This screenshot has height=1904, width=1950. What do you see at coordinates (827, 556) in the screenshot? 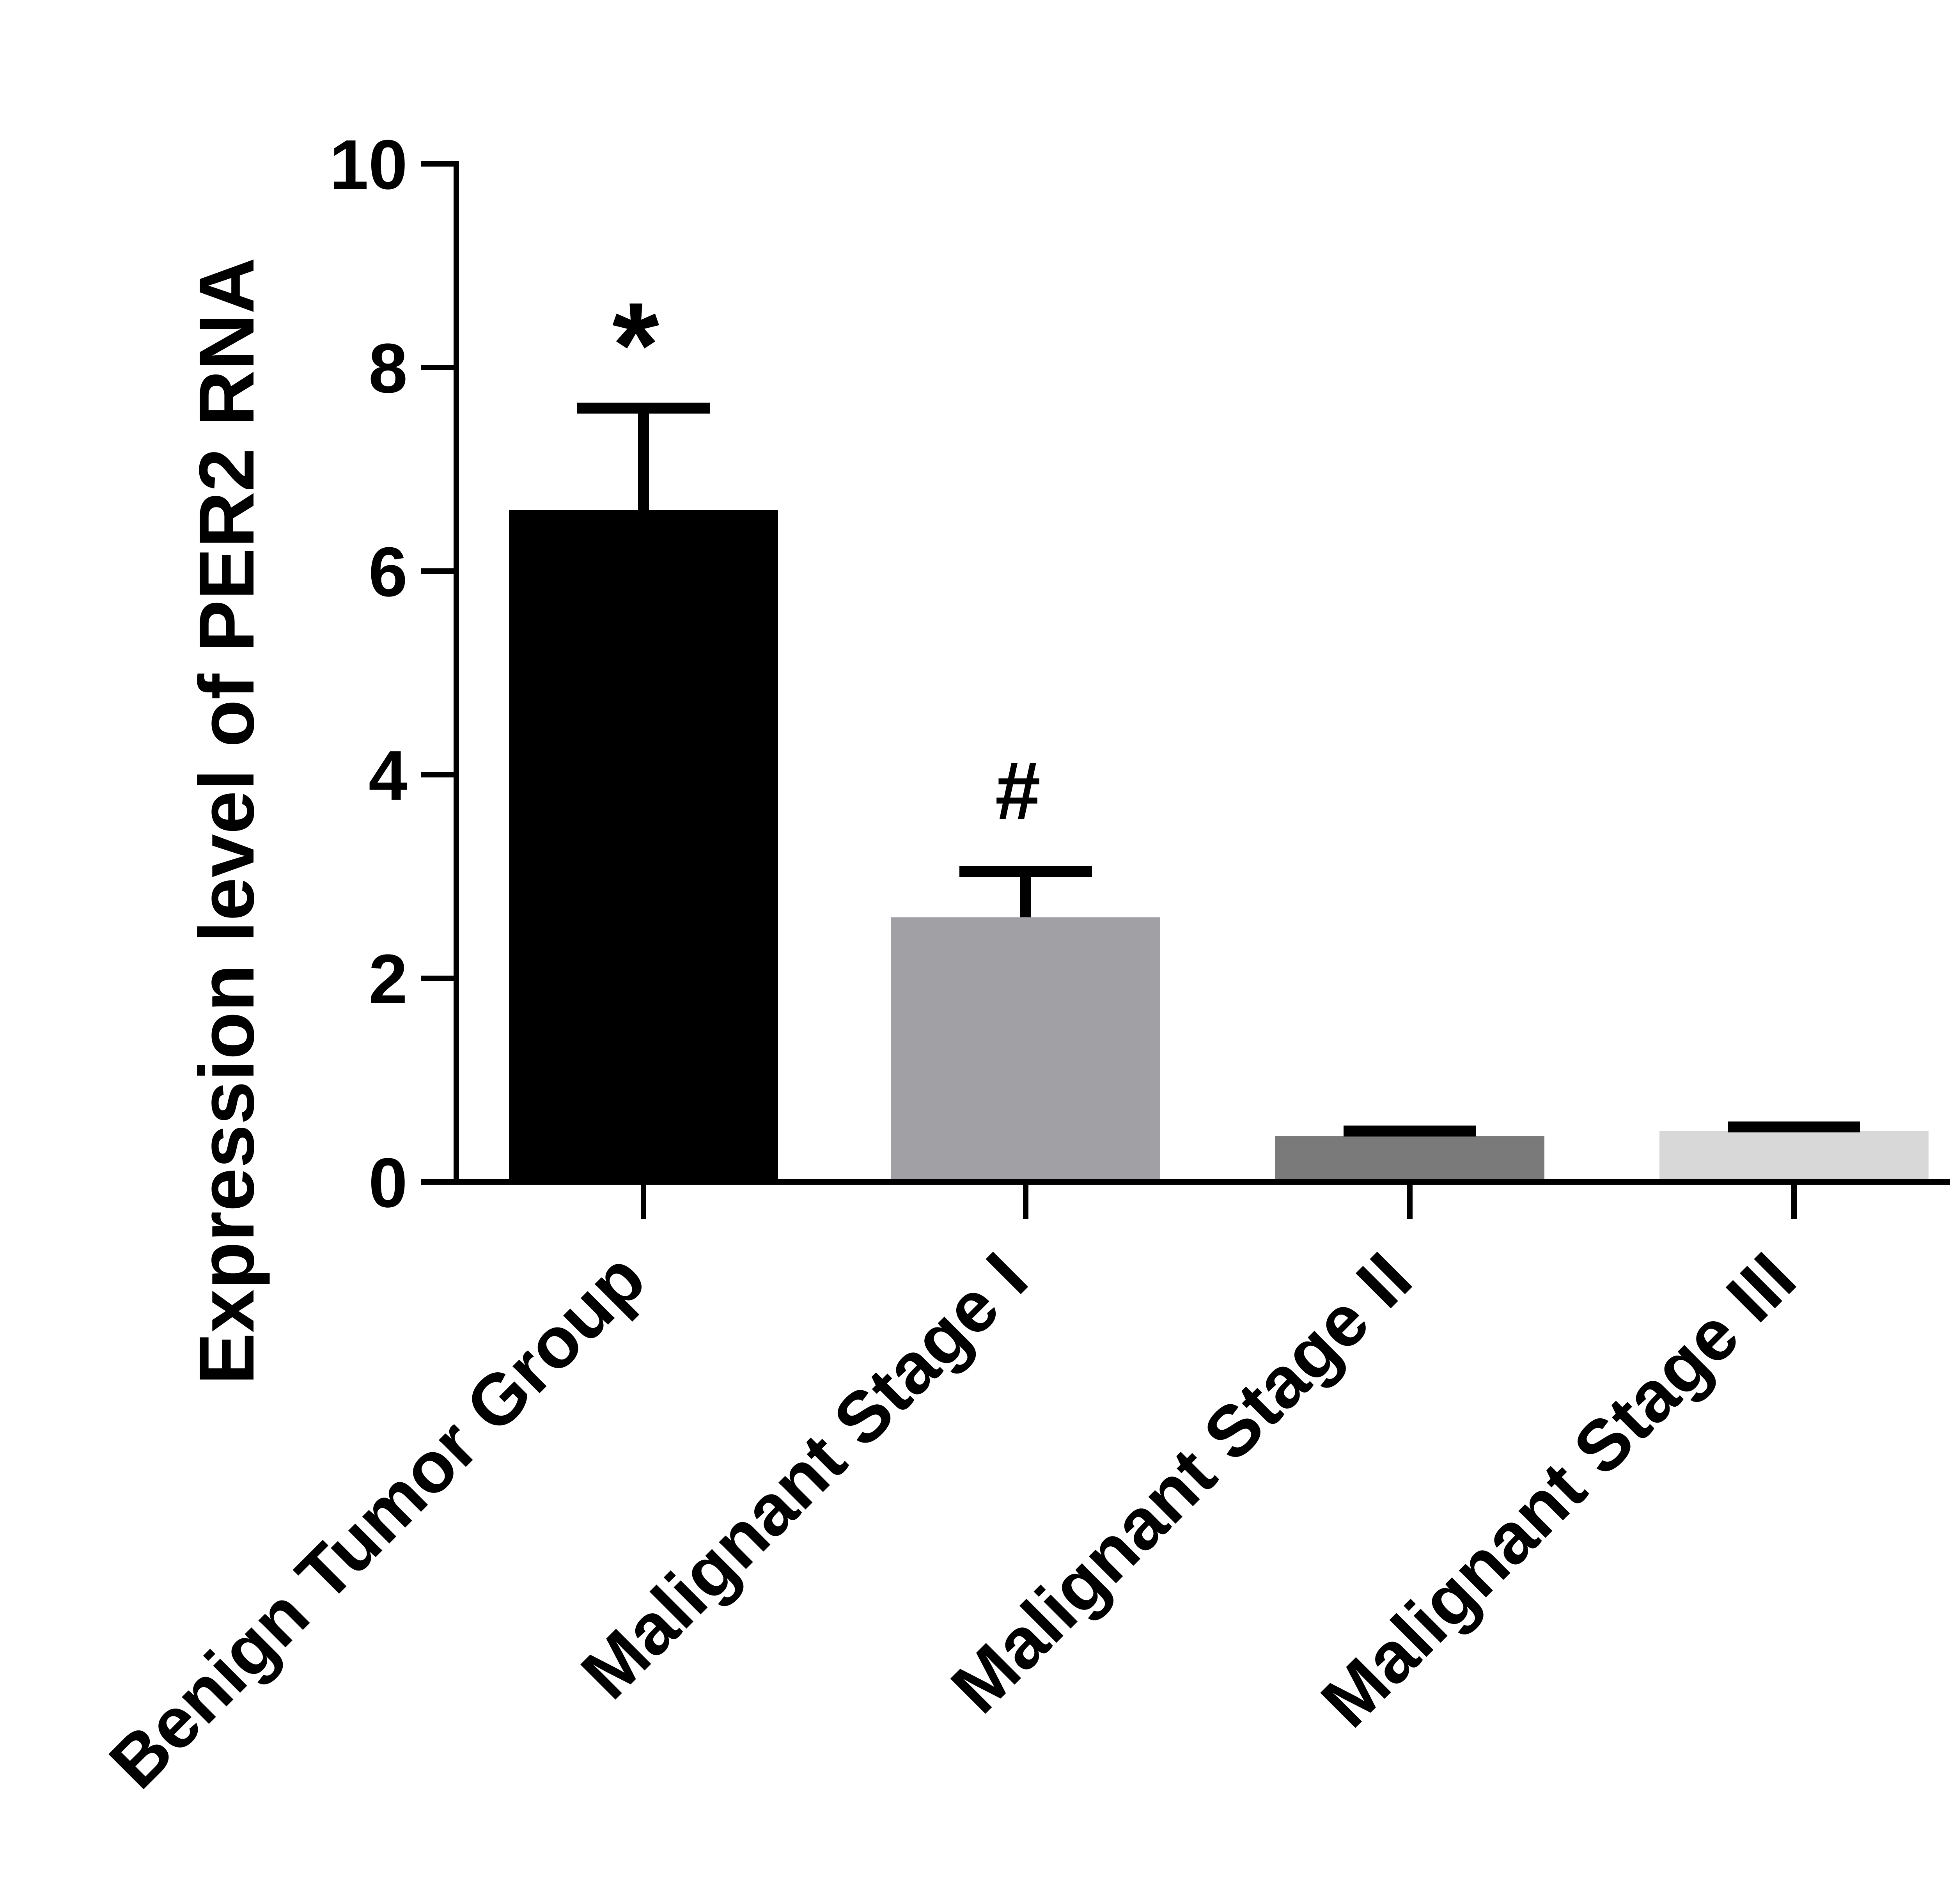
I see `annotations-group: *#` at bounding box center [827, 556].